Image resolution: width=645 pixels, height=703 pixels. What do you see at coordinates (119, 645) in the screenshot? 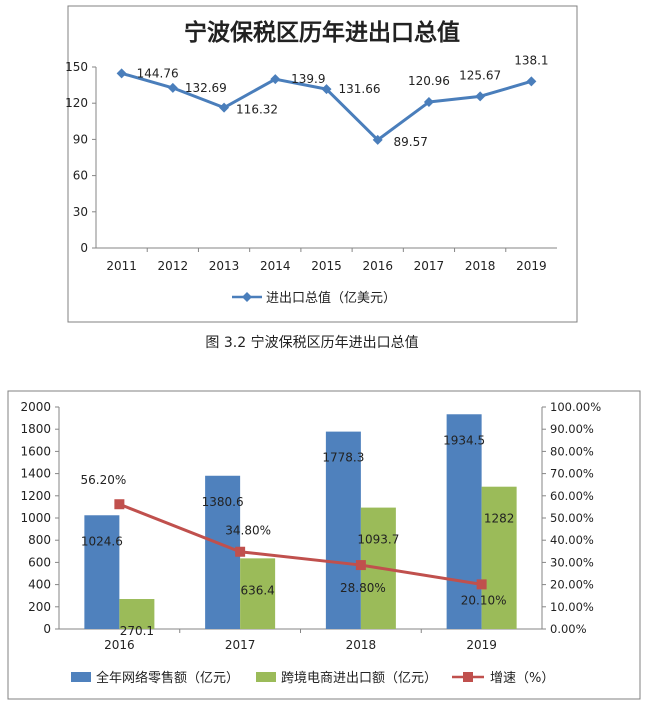
I see `chart2-x-tick-label: 2016` at bounding box center [119, 645].